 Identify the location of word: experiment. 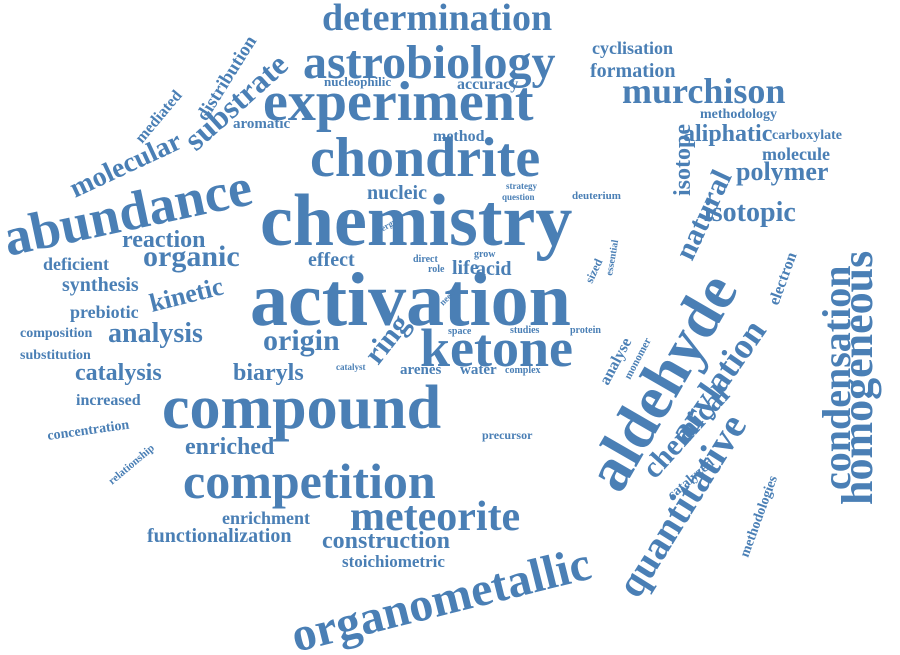
(398, 102).